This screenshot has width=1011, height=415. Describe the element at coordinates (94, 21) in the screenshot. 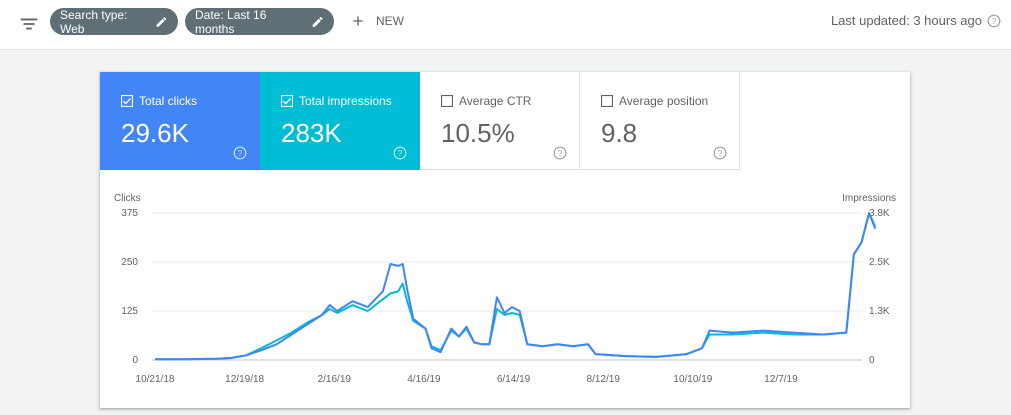

I see `search-type-chip-label: Search type: Web` at that location.